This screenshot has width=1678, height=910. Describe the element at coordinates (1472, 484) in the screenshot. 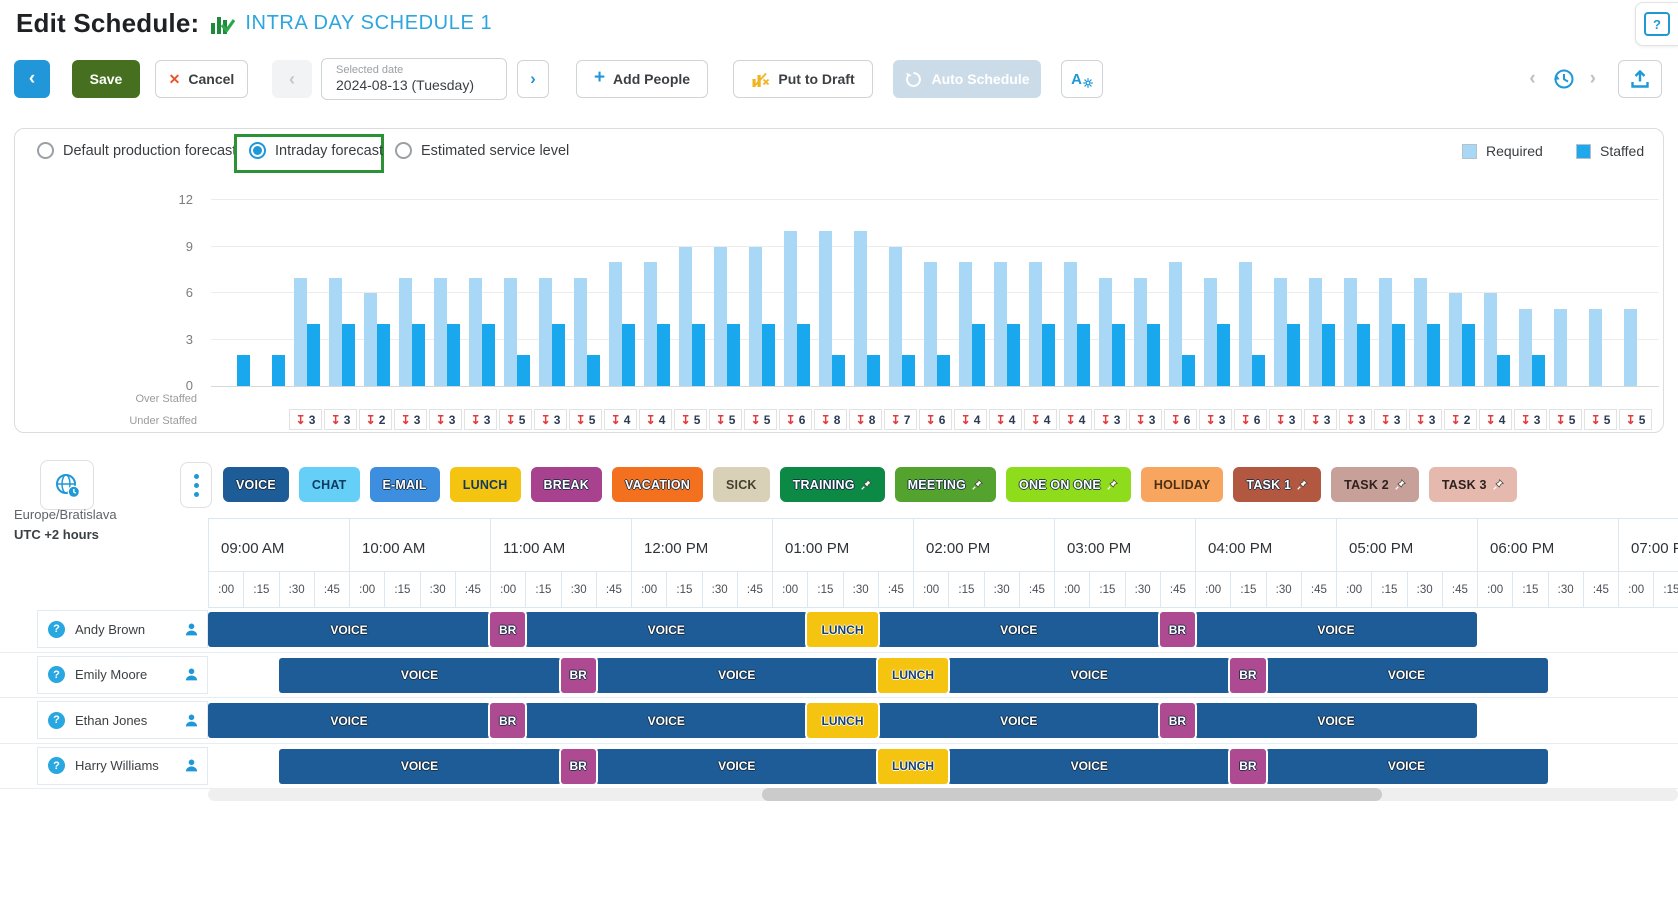

I see `activity-chip-task-3: TASK 3` at that location.